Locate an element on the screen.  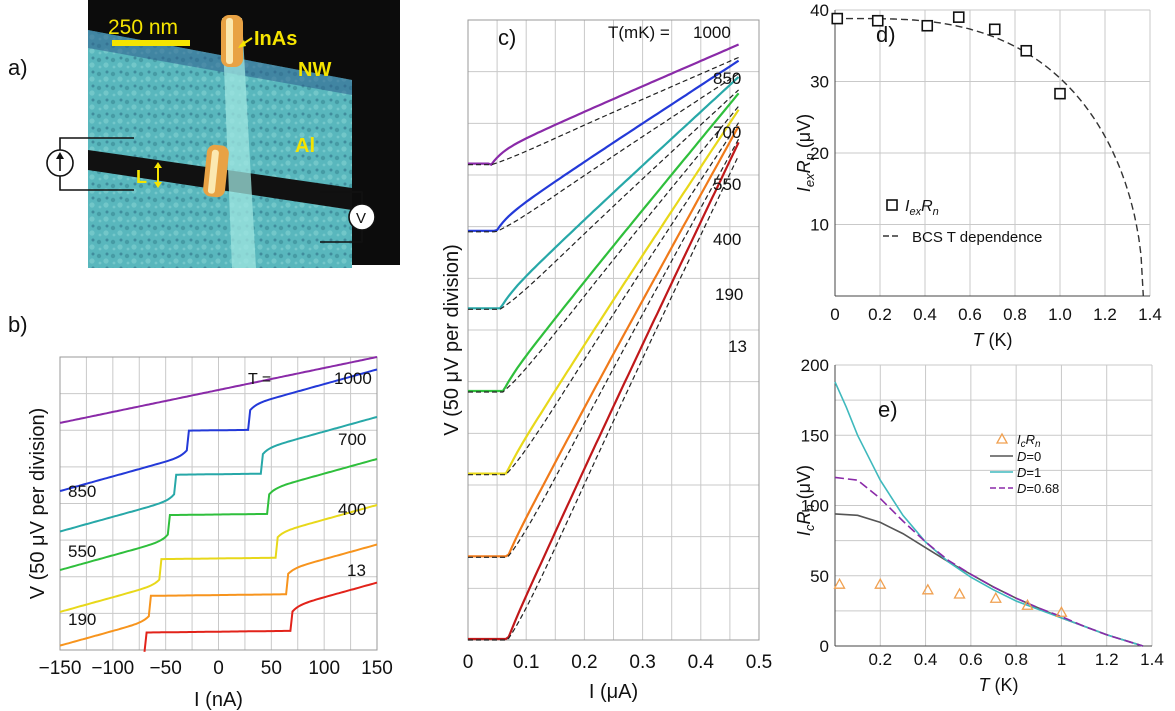
tick-label-x: 150 is located at coordinates (377, 668).